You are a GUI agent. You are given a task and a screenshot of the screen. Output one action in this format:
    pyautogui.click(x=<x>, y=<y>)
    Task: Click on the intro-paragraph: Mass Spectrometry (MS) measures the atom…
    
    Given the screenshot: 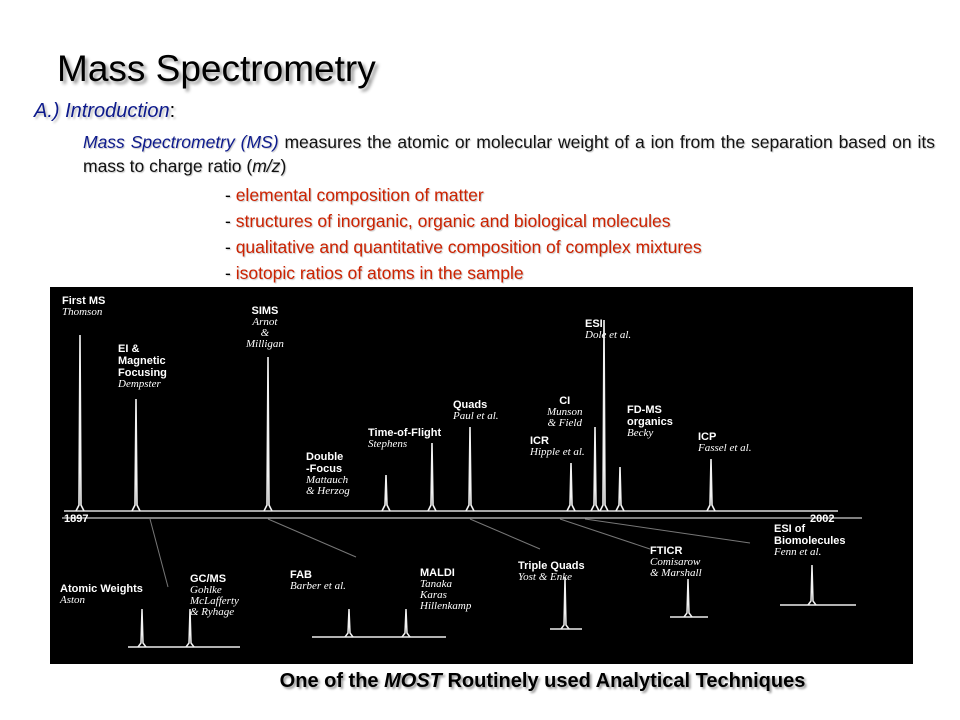 What is the action you would take?
    pyautogui.click(x=509, y=154)
    